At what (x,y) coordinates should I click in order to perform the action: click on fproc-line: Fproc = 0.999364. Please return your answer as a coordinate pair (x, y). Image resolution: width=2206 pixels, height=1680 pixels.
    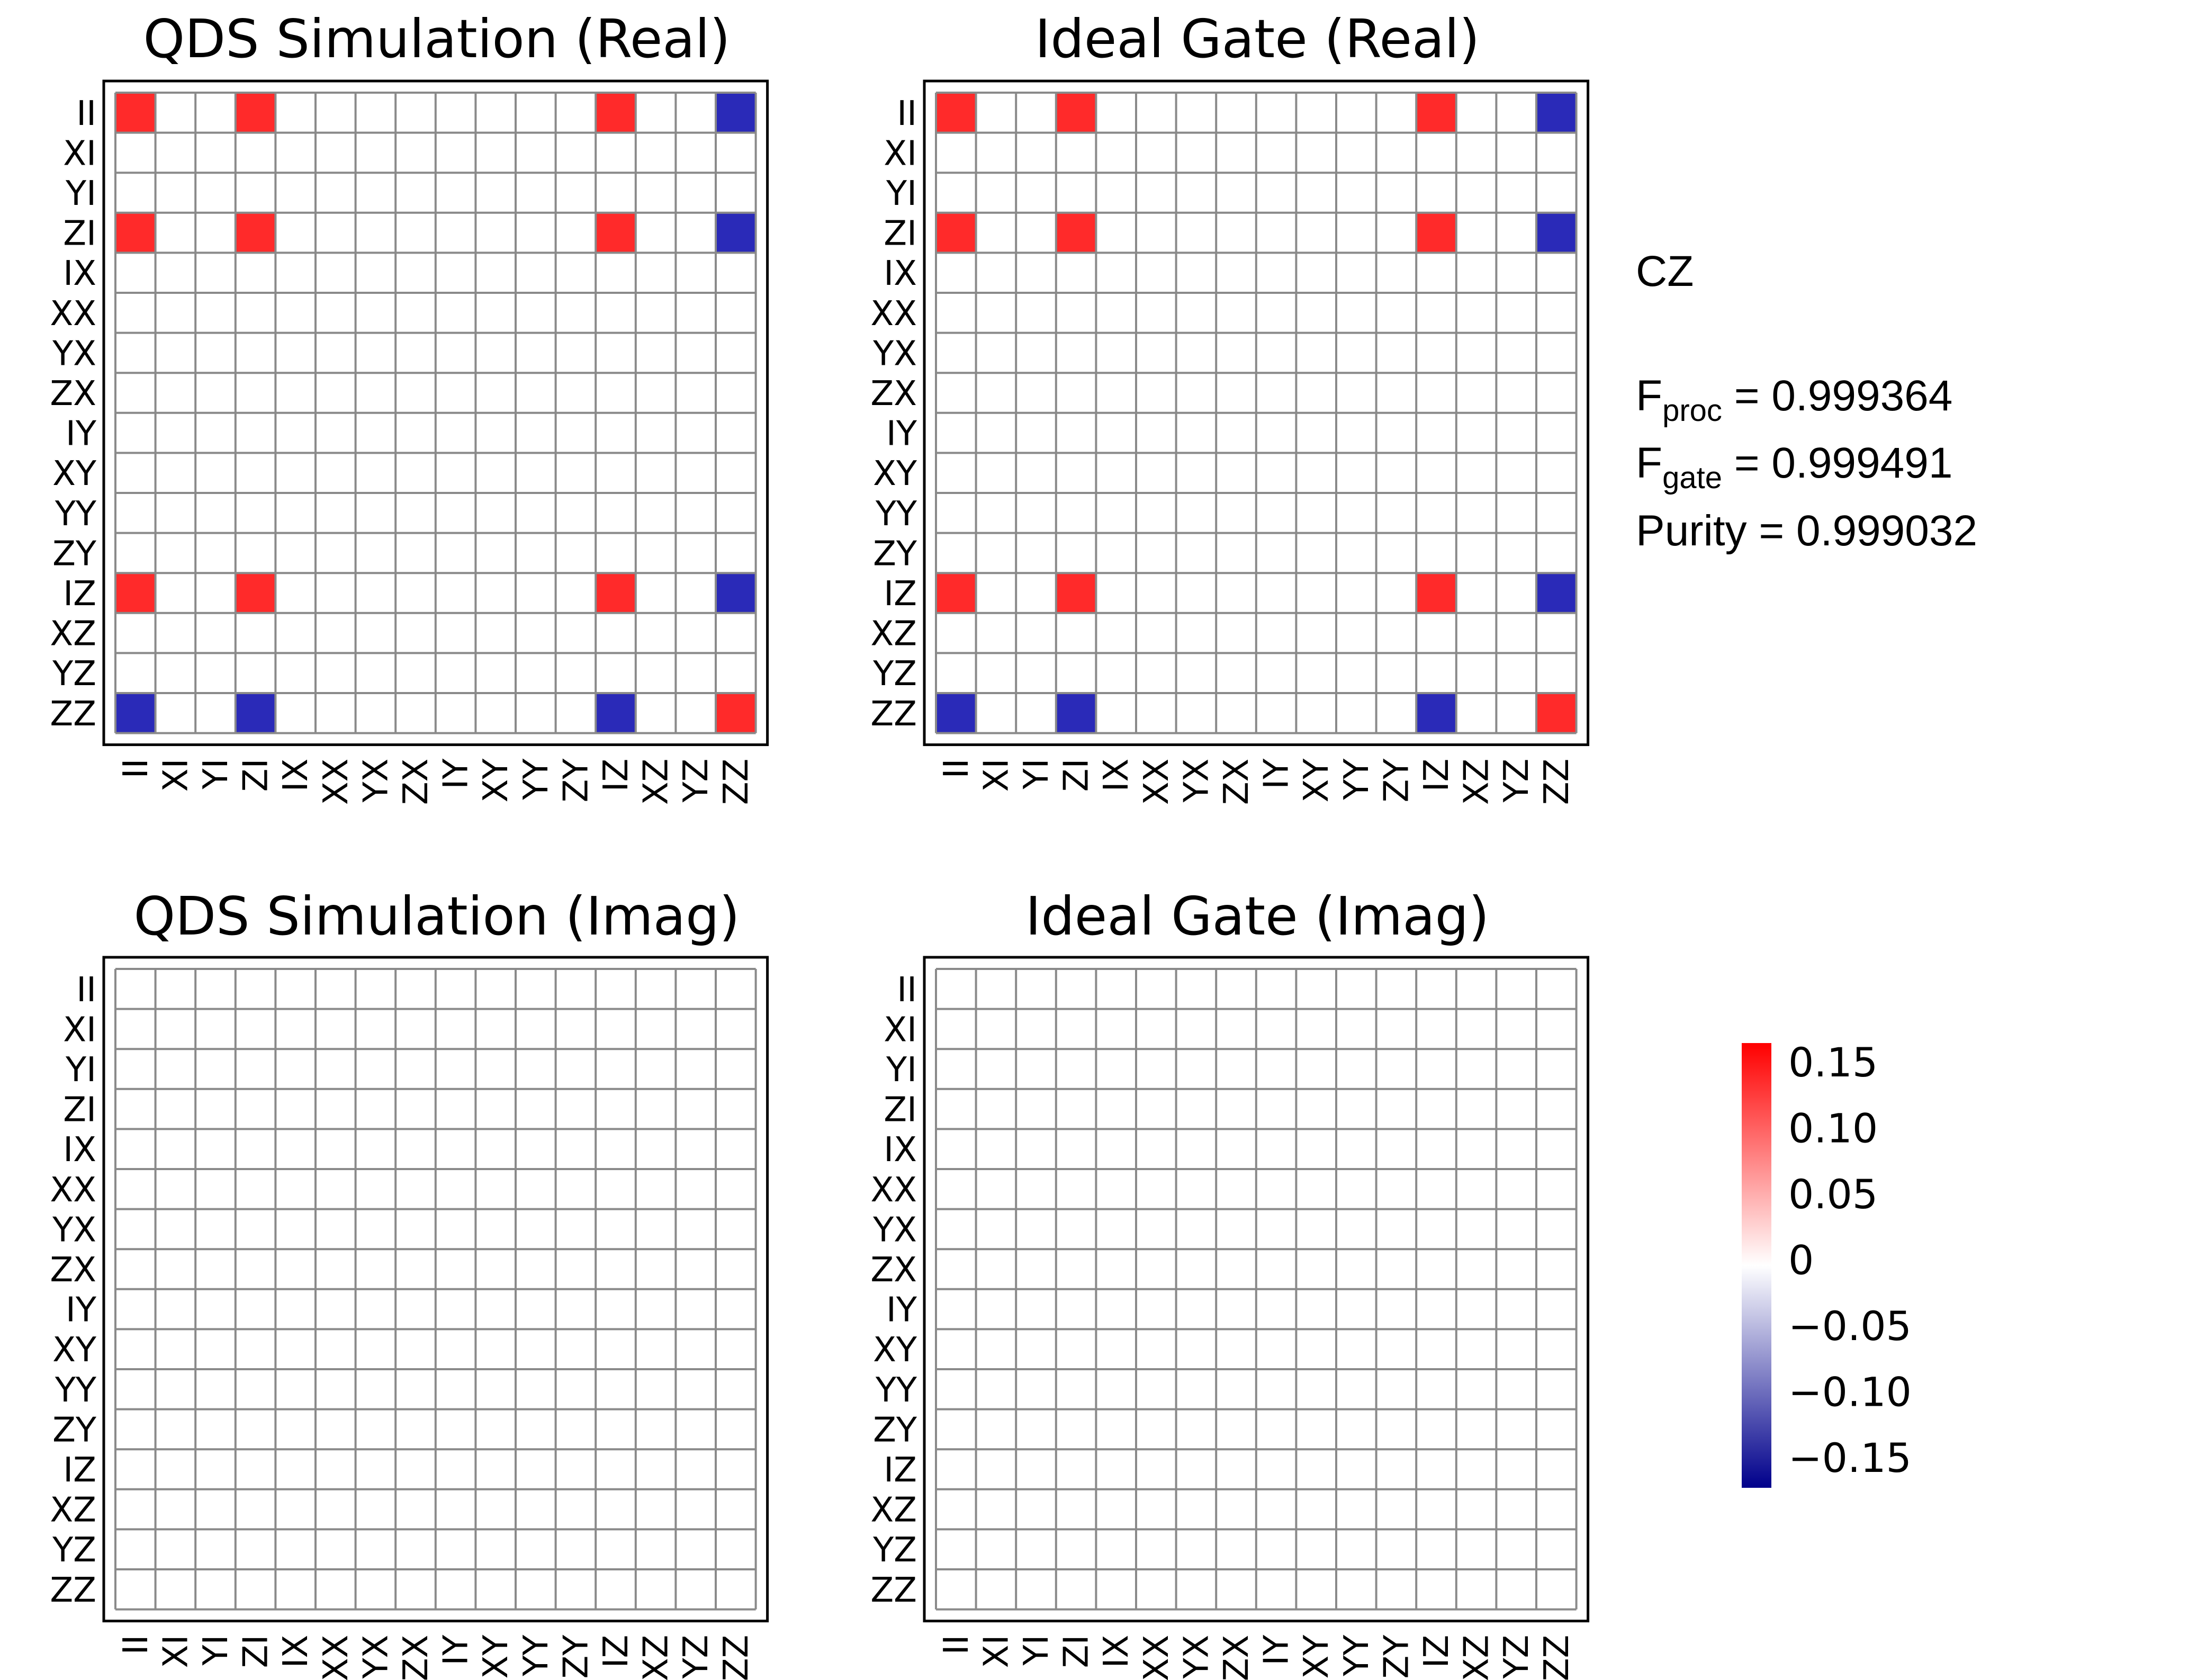
    Looking at the image, I should click on (1794, 400).